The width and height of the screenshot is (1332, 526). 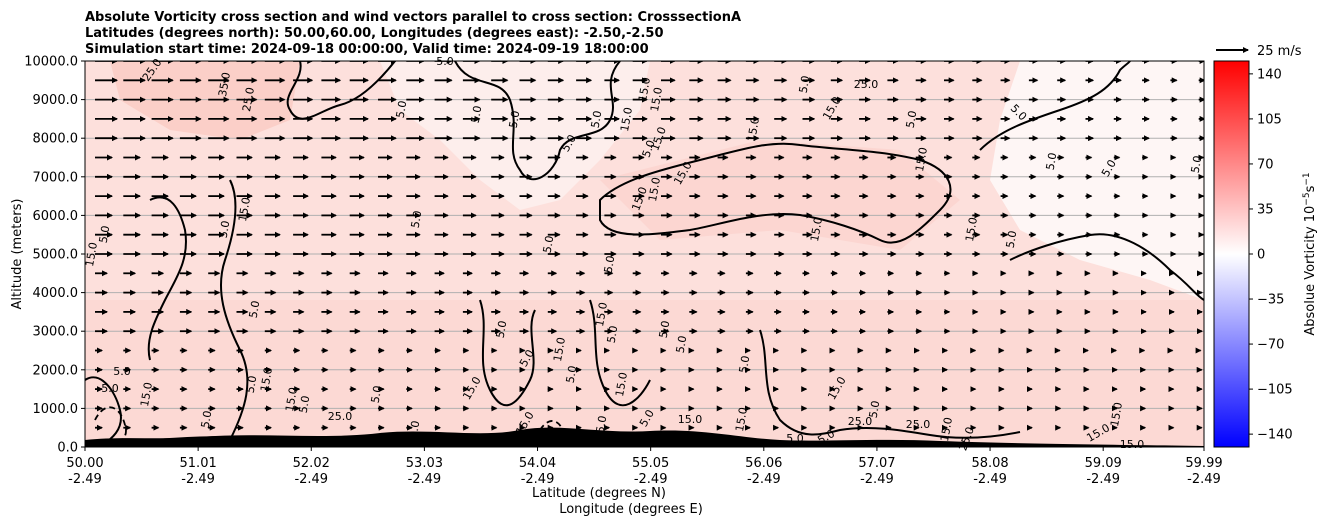 I want to click on colorbar-tick-label: 35, so click(x=1265, y=209).